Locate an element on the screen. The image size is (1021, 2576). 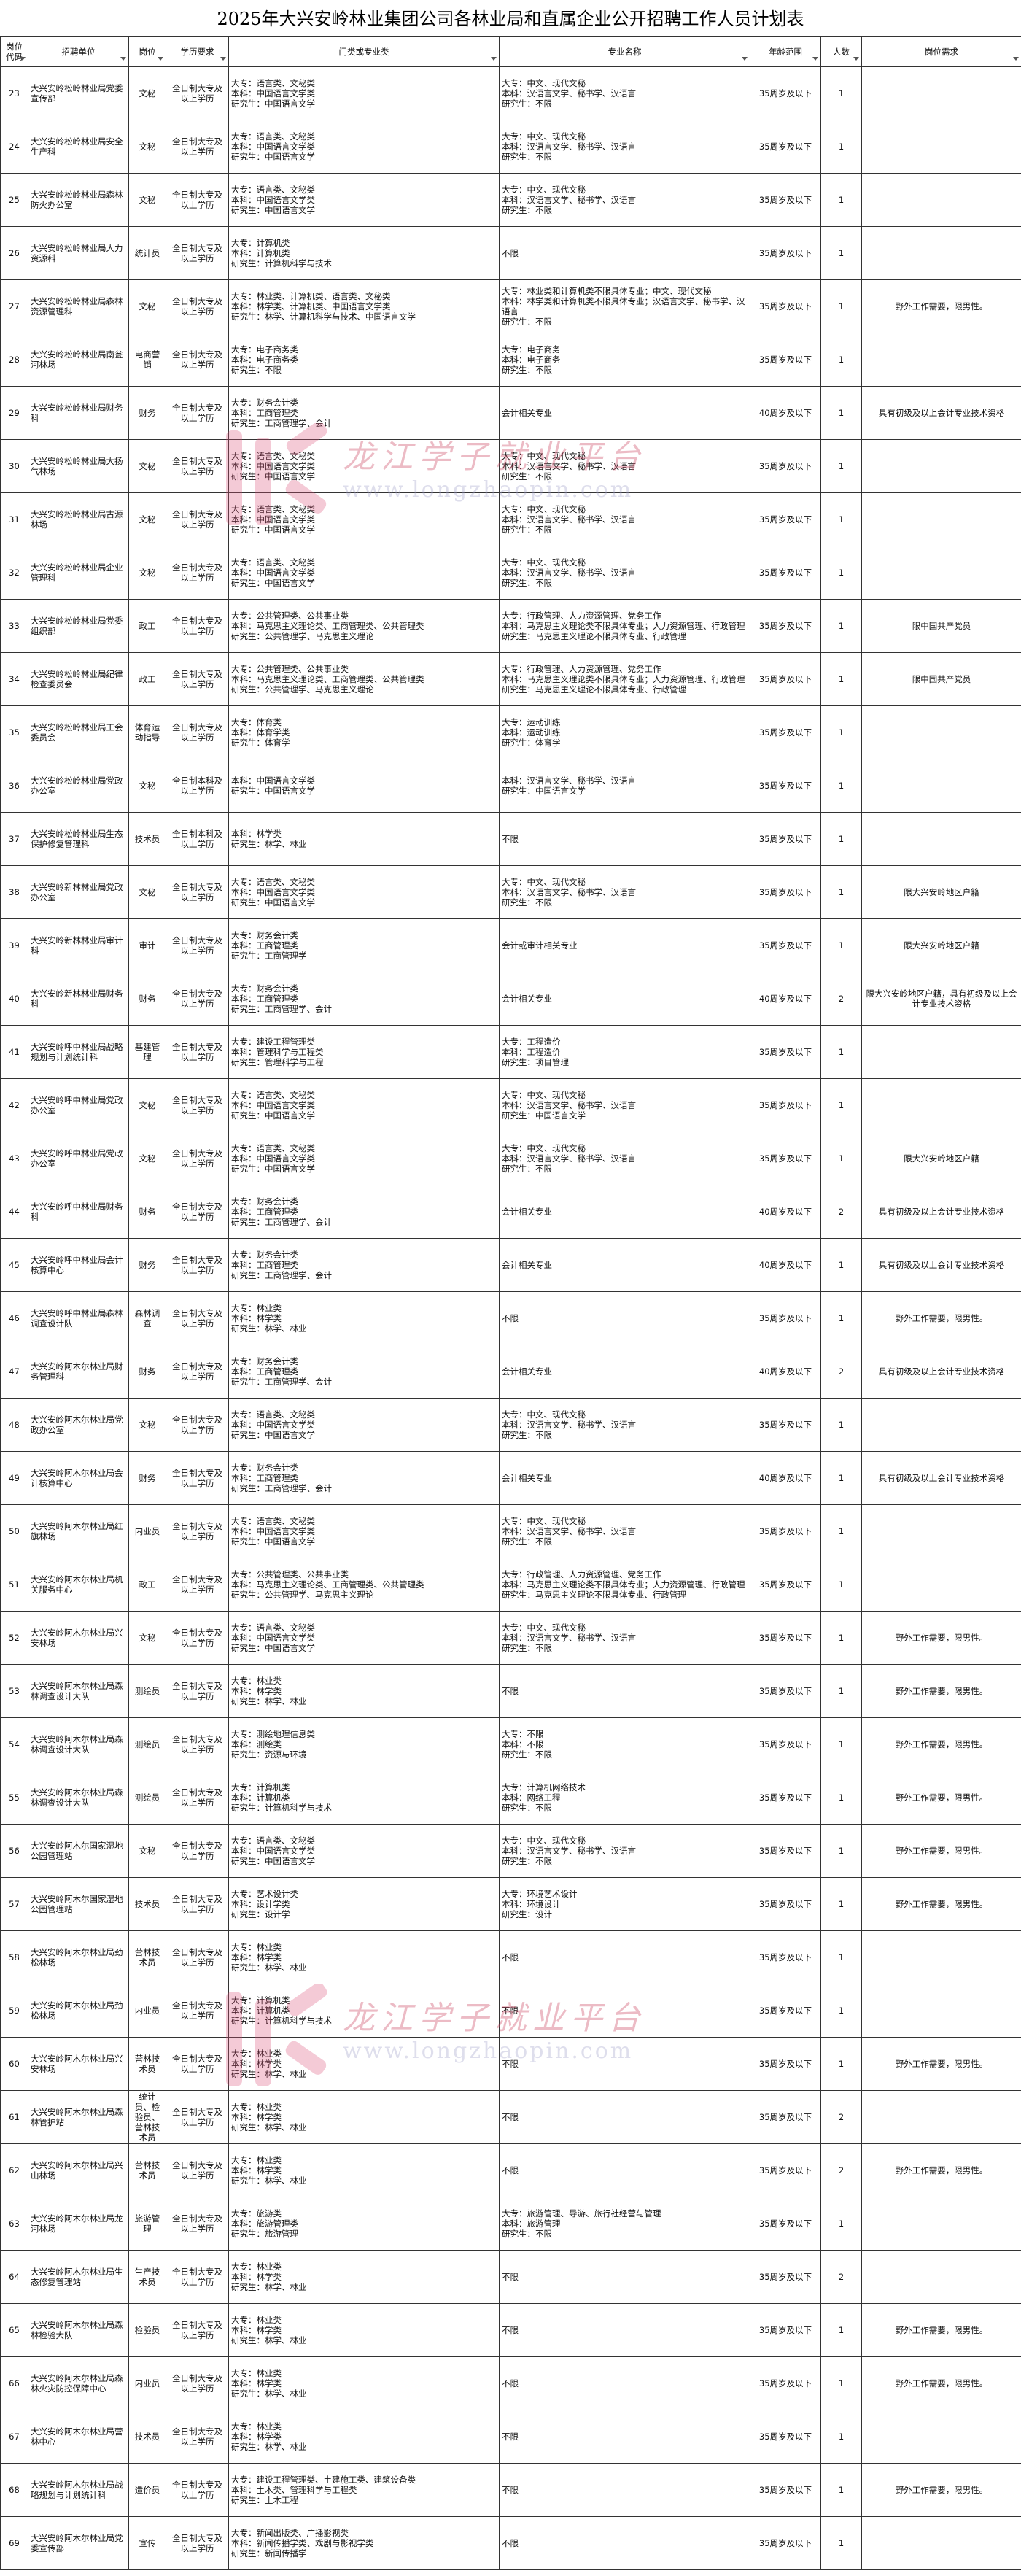
table-cell: 统计员 is located at coordinates (147, 253).